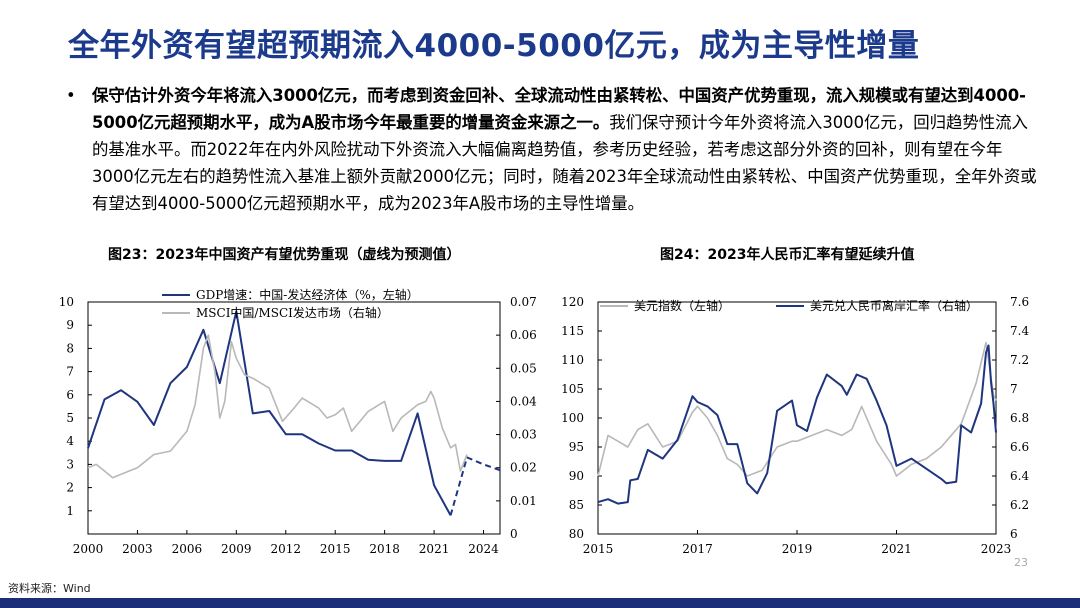 The width and height of the screenshot is (1080, 608). Describe the element at coordinates (514, 534) in the screenshot. I see `chart1-right-tick-label: 0` at that location.